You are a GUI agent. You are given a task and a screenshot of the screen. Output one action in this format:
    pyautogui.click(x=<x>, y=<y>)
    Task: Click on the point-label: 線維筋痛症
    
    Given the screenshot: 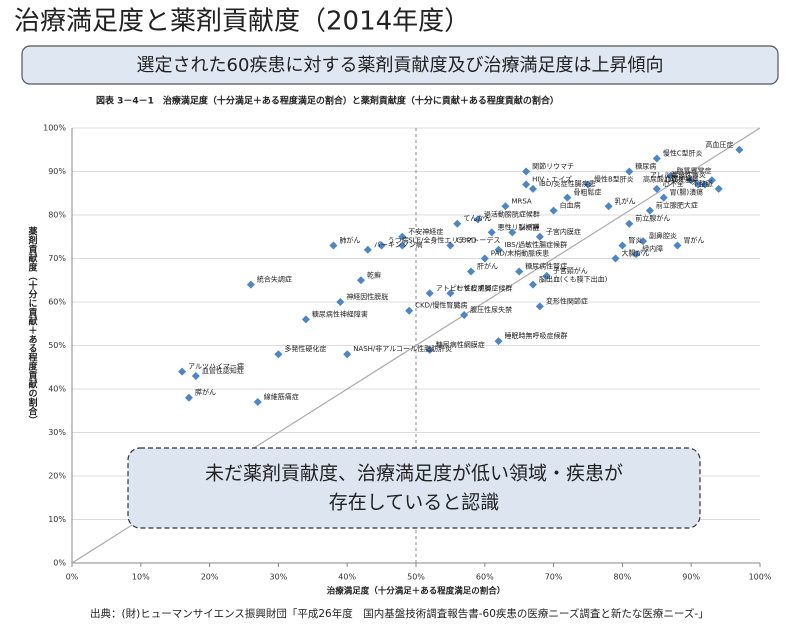 What is the action you would take?
    pyautogui.click(x=281, y=396)
    